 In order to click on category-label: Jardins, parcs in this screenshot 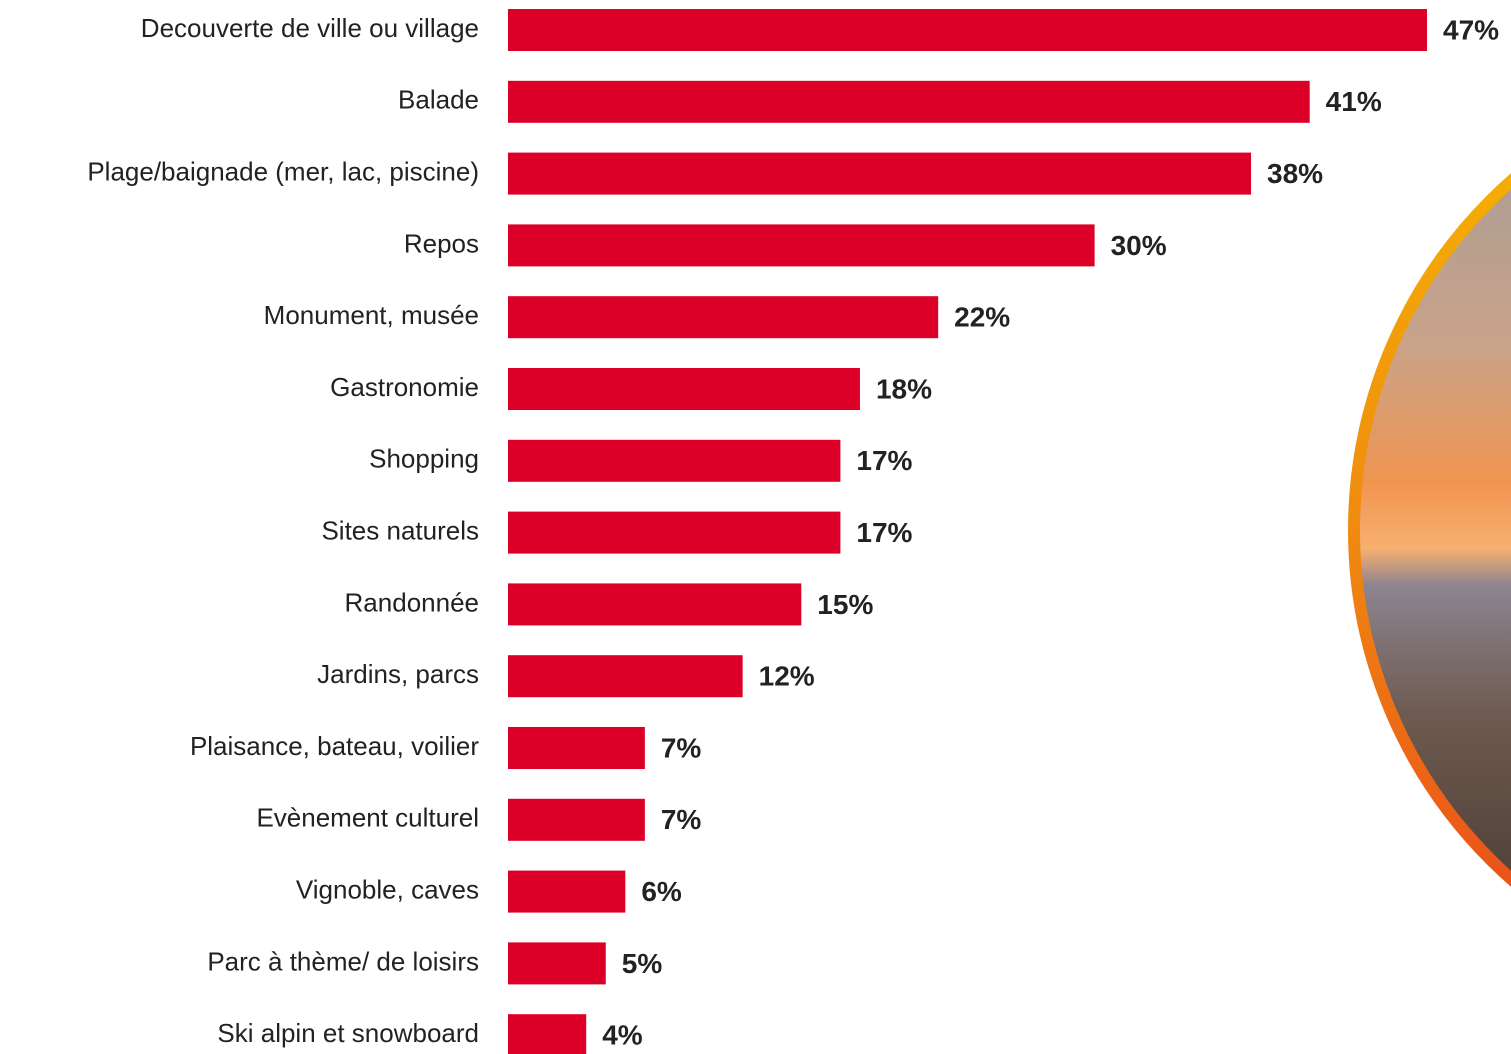, I will do `click(398, 674)`.